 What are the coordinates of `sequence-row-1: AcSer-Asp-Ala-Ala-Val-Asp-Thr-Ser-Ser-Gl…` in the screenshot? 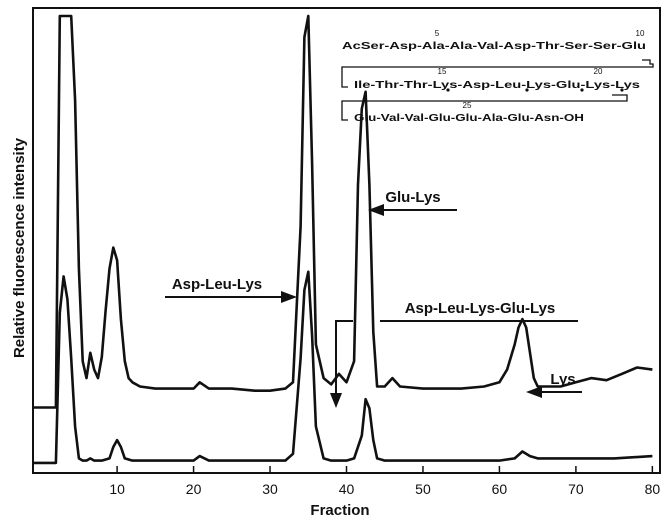 It's located at (494, 46).